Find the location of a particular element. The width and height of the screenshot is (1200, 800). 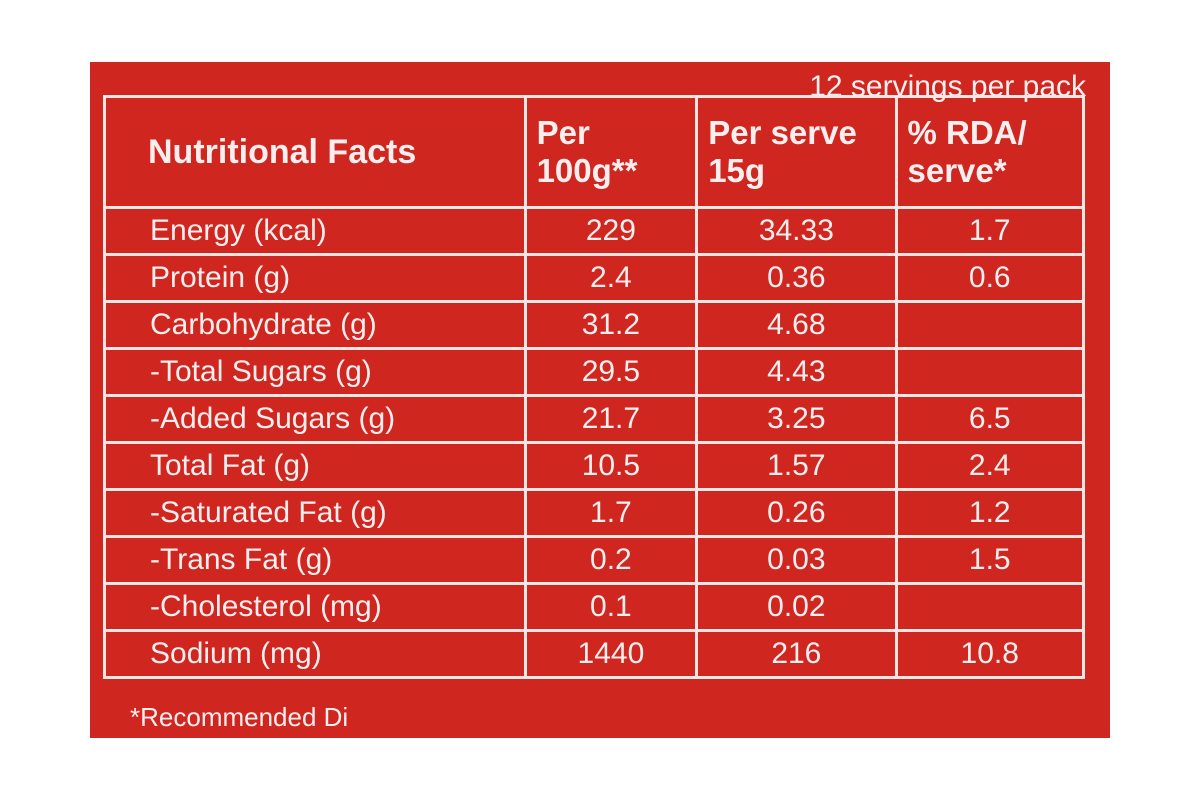

table-row: Energy (kcal) 229 34.33 1.7 is located at coordinates (594, 231).